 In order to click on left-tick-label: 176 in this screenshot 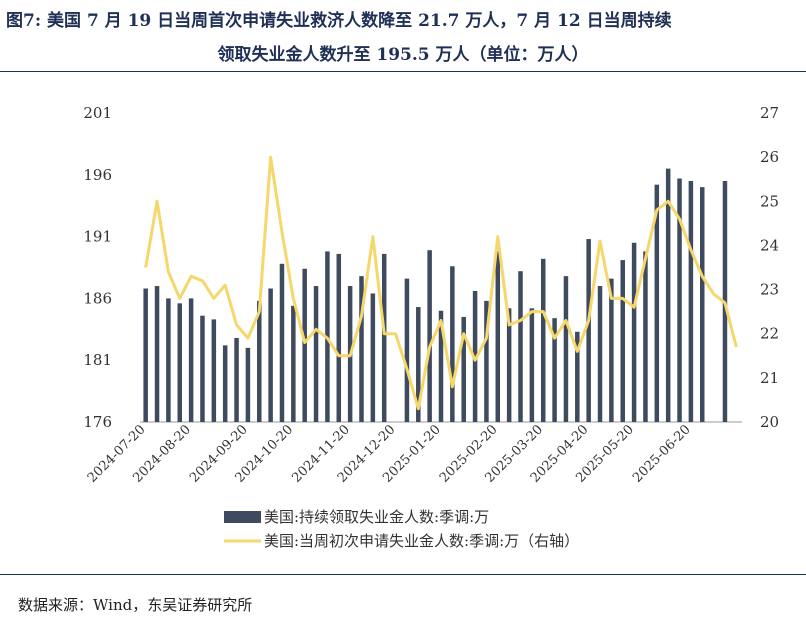, I will do `click(97, 422)`.